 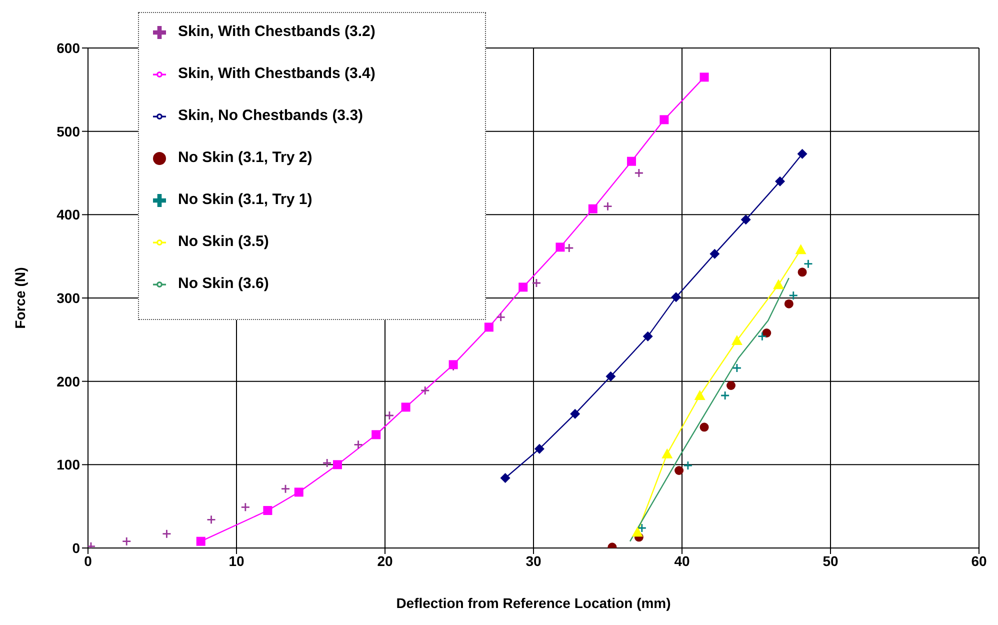 What do you see at coordinates (68, 214) in the screenshot?
I see `y-tick-label: 400` at bounding box center [68, 214].